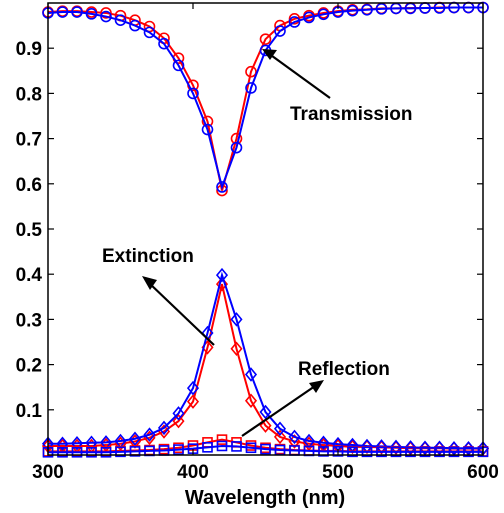  I want to click on annotation-extinction-arrowhead, so click(149, 283).